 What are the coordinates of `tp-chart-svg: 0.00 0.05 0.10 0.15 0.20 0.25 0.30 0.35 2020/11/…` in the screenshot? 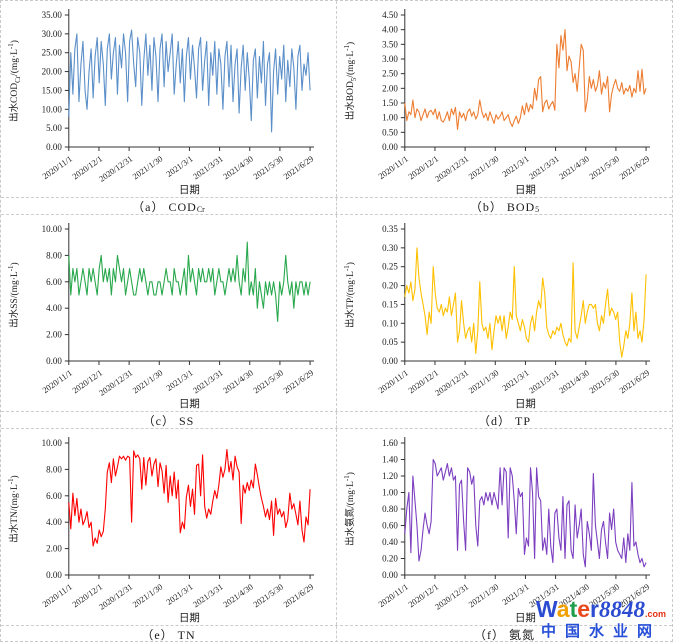 It's located at (497, 316).